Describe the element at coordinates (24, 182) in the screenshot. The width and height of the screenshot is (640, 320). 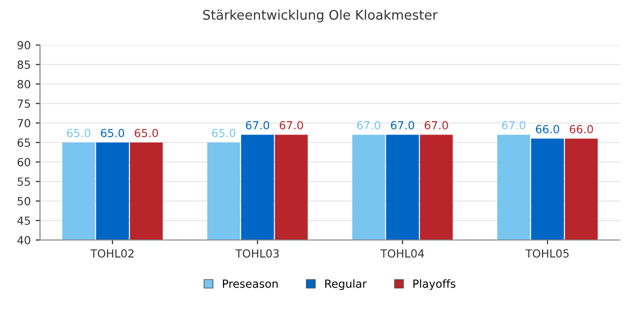
I see `y-tick-label: 55` at that location.